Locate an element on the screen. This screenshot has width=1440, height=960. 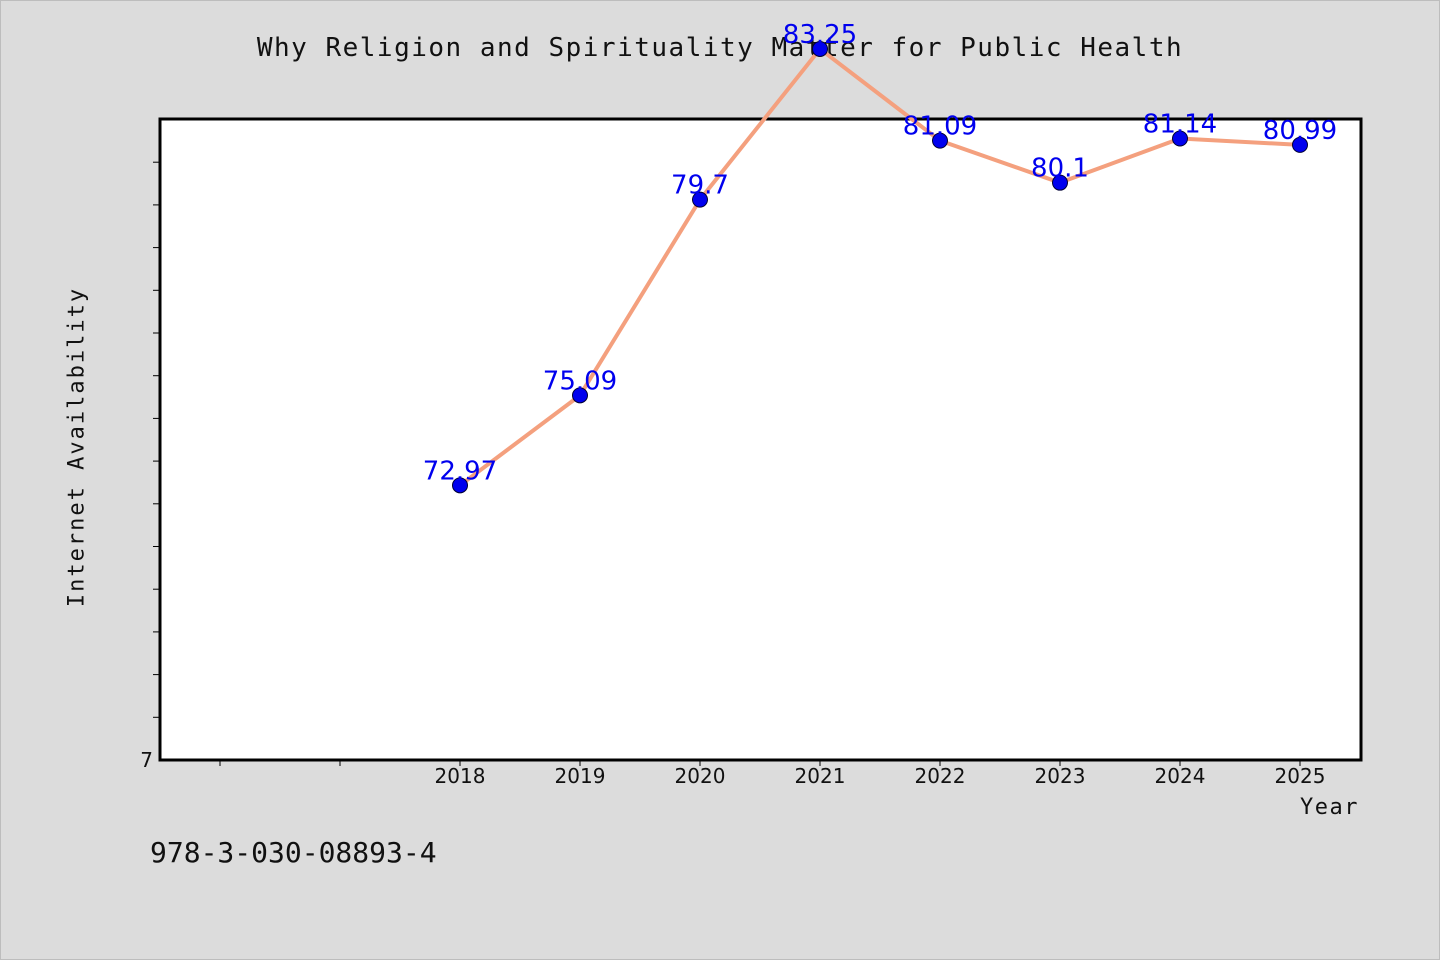
data-label: 80.1 is located at coordinates (1060, 169).